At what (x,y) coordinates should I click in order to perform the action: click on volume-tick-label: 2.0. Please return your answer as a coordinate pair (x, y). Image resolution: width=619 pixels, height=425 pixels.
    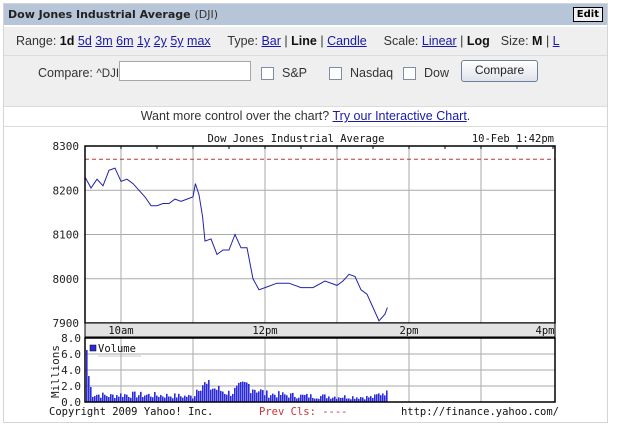
    Looking at the image, I should click on (71, 386).